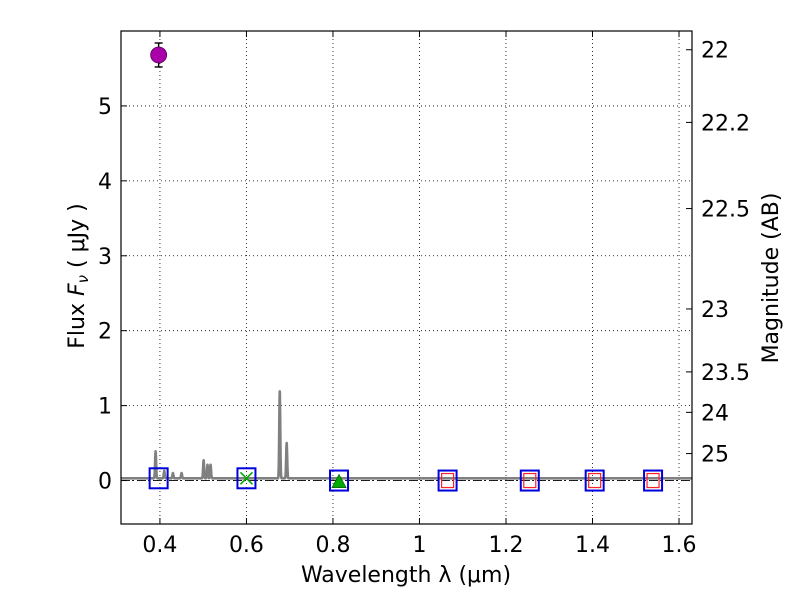 The width and height of the screenshot is (800, 600). I want to click on x-tick-label: 0.8, so click(332, 545).